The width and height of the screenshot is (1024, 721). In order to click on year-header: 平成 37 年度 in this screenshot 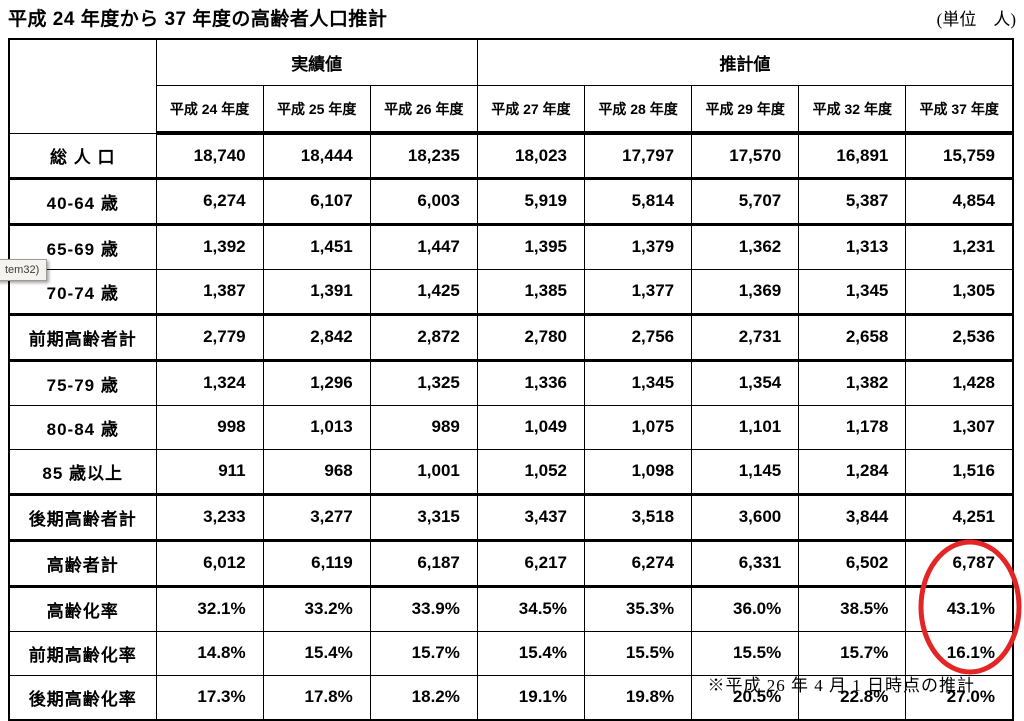, I will do `click(959, 110)`.